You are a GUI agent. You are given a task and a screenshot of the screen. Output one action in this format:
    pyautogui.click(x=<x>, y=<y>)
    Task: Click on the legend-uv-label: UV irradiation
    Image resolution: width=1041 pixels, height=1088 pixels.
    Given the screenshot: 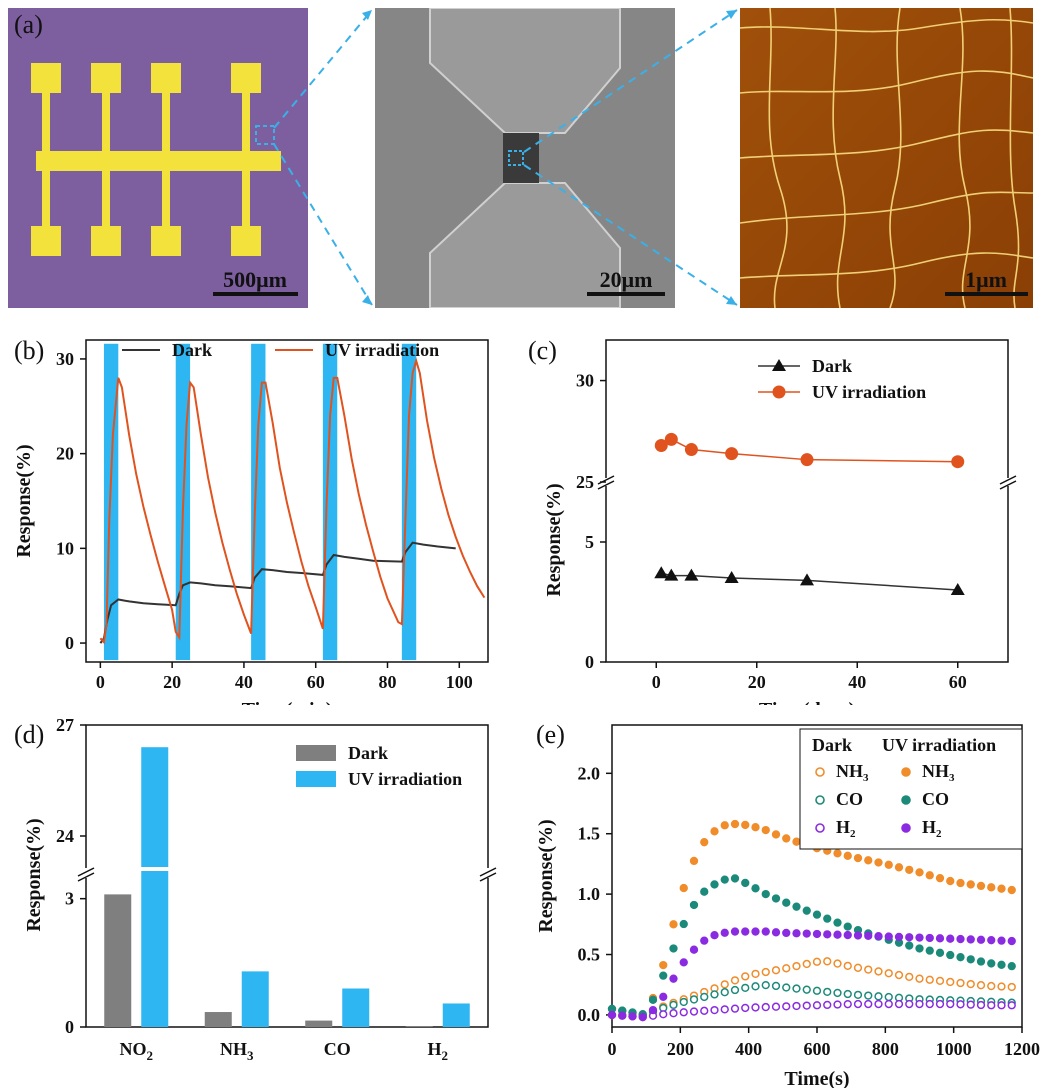 What is the action you would take?
    pyautogui.click(x=869, y=392)
    